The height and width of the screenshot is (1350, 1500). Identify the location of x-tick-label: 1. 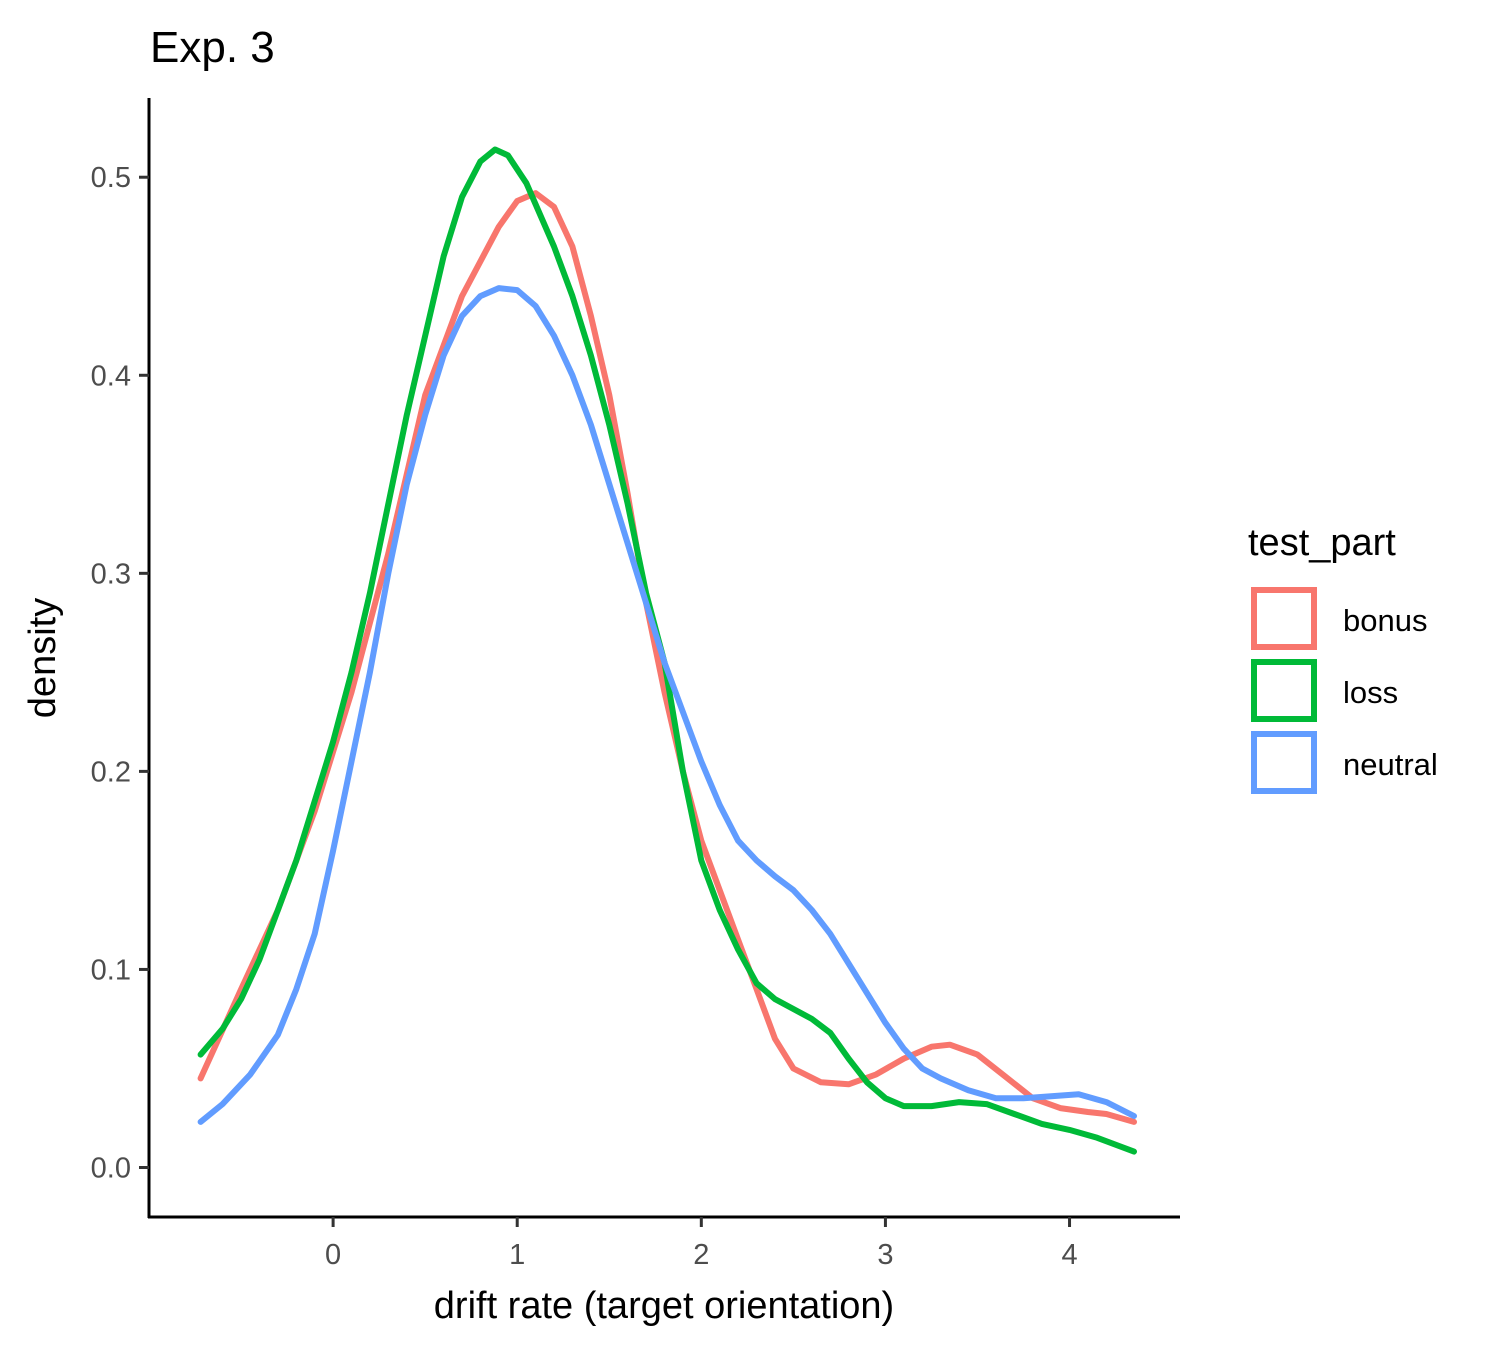
(517, 1255).